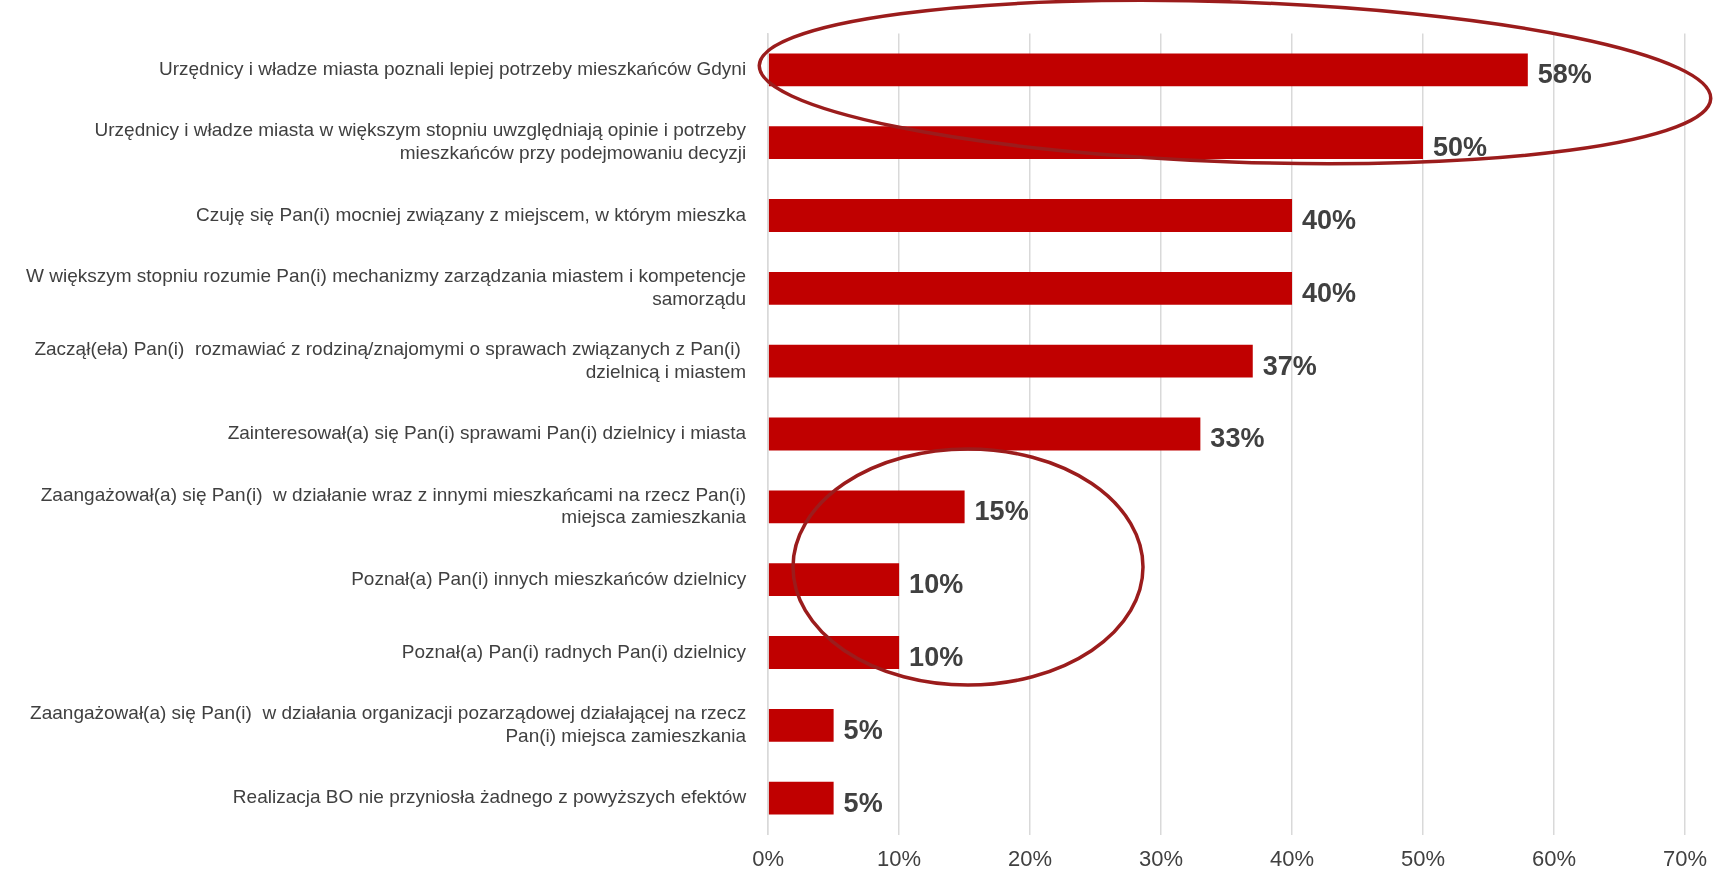 Image resolution: width=1719 pixels, height=885 pixels. Describe the element at coordinates (1237, 438) in the screenshot. I see `text: 33%` at that location.